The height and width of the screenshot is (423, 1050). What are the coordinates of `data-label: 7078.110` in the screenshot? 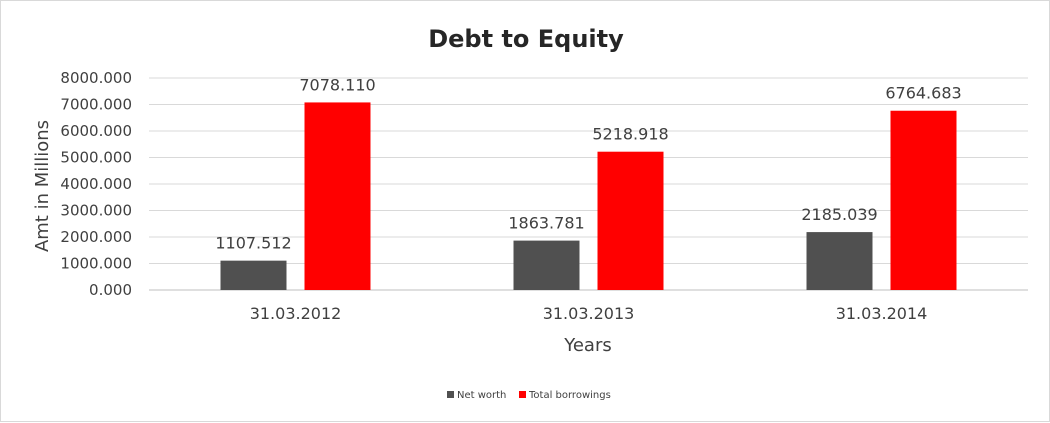 It's located at (337, 84).